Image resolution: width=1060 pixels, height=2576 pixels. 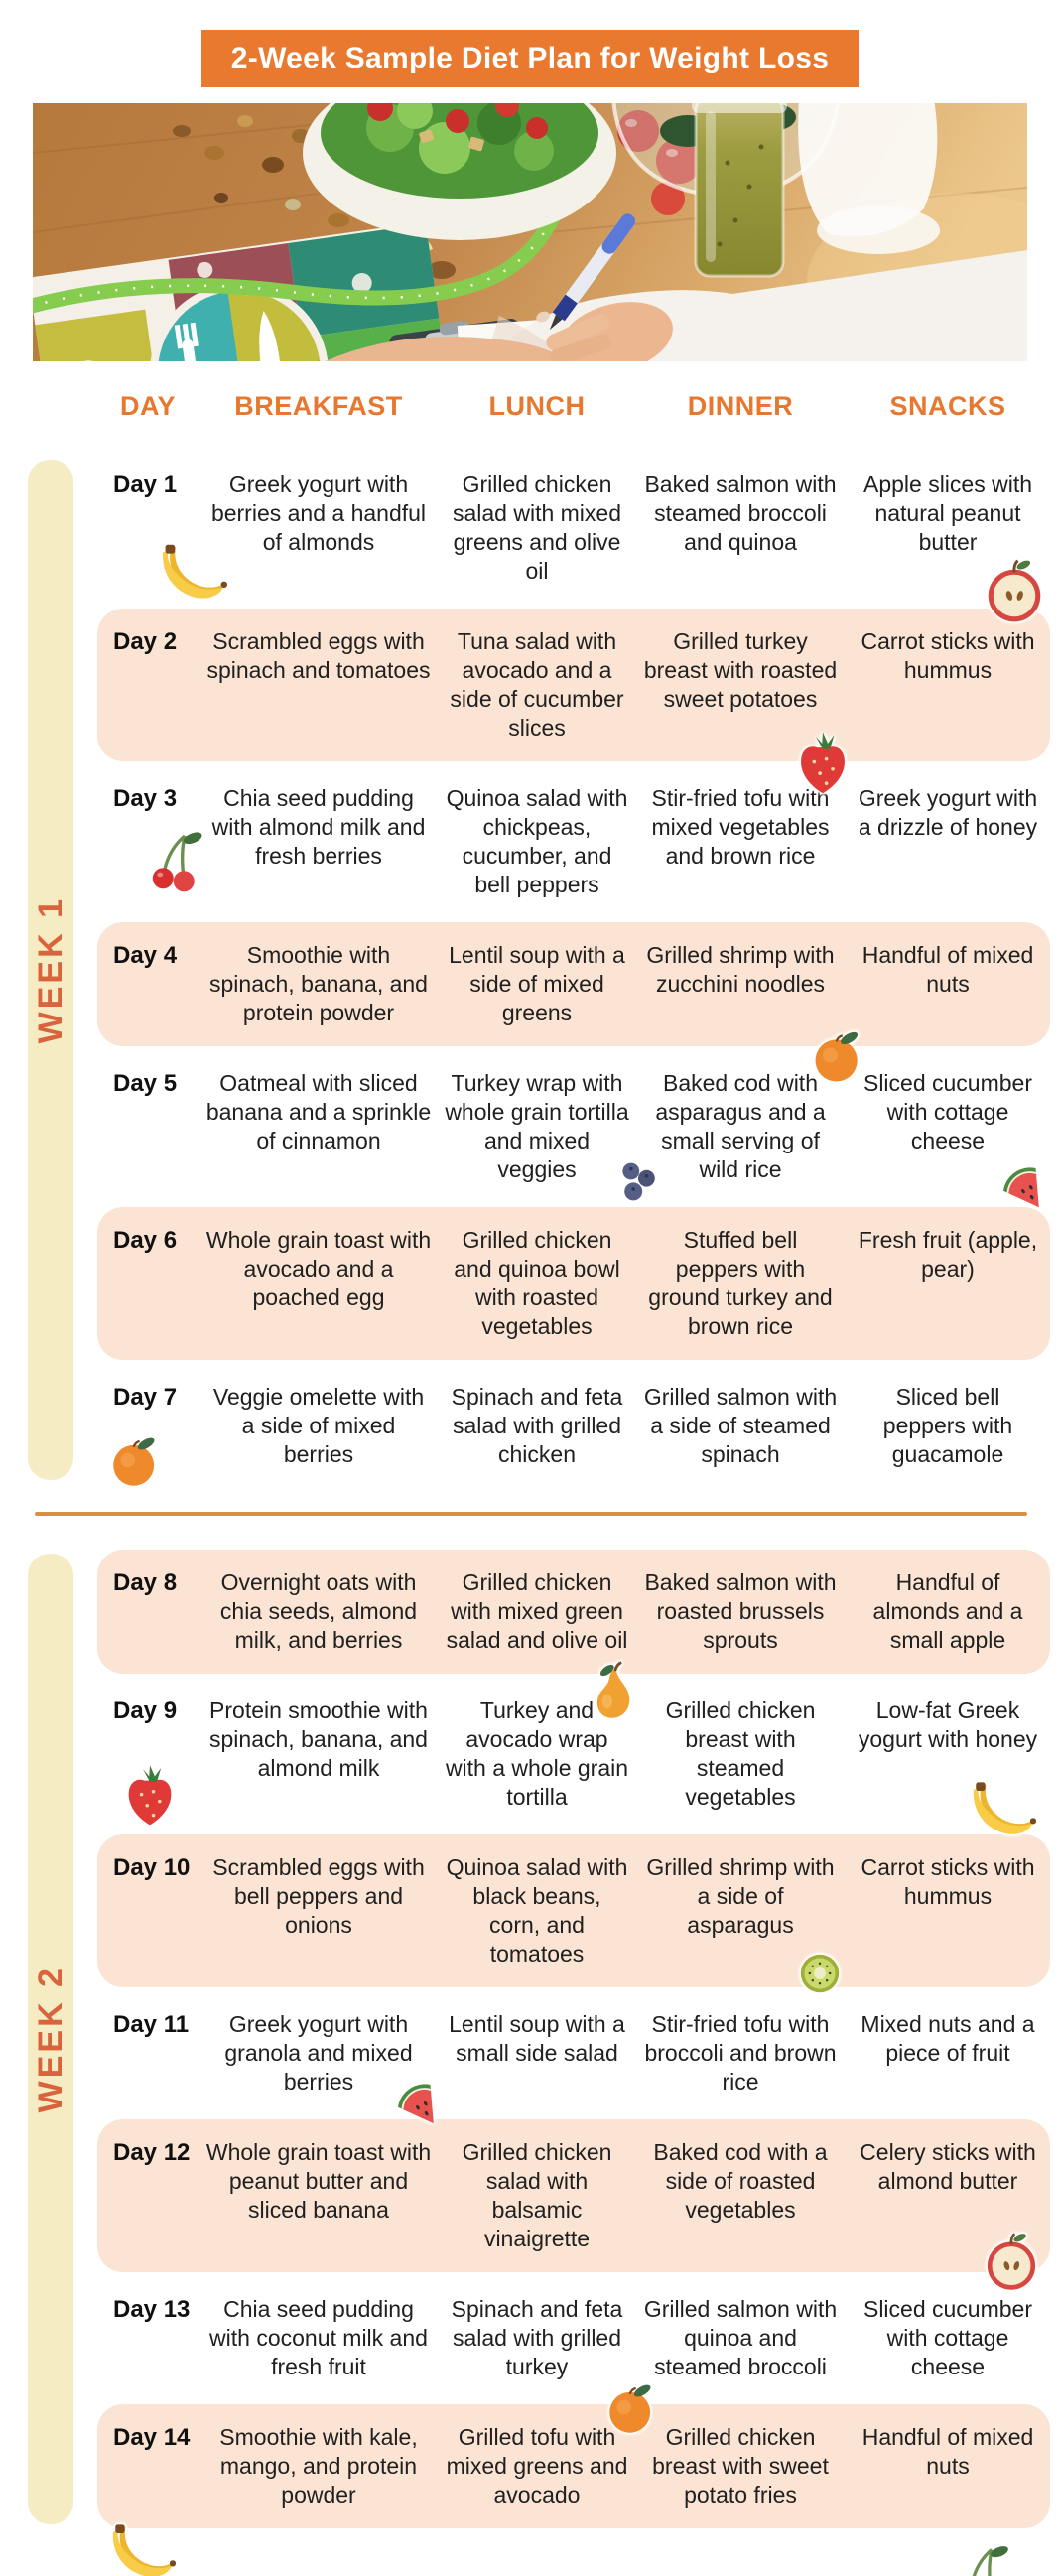 I want to click on header-photo, so click(x=530, y=232).